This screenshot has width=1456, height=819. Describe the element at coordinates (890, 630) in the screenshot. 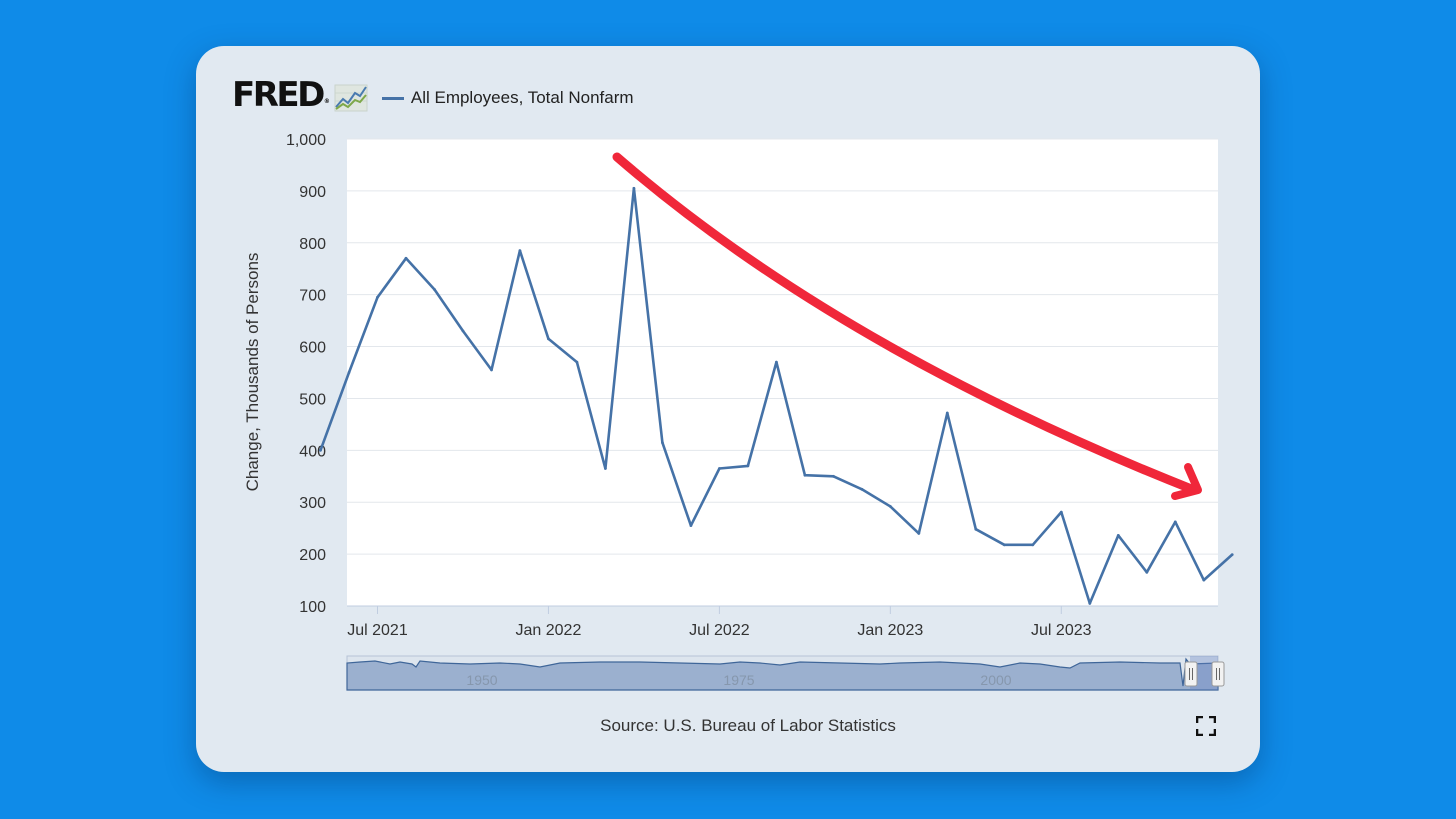

I see `x-tick-label: Jan 2023` at that location.